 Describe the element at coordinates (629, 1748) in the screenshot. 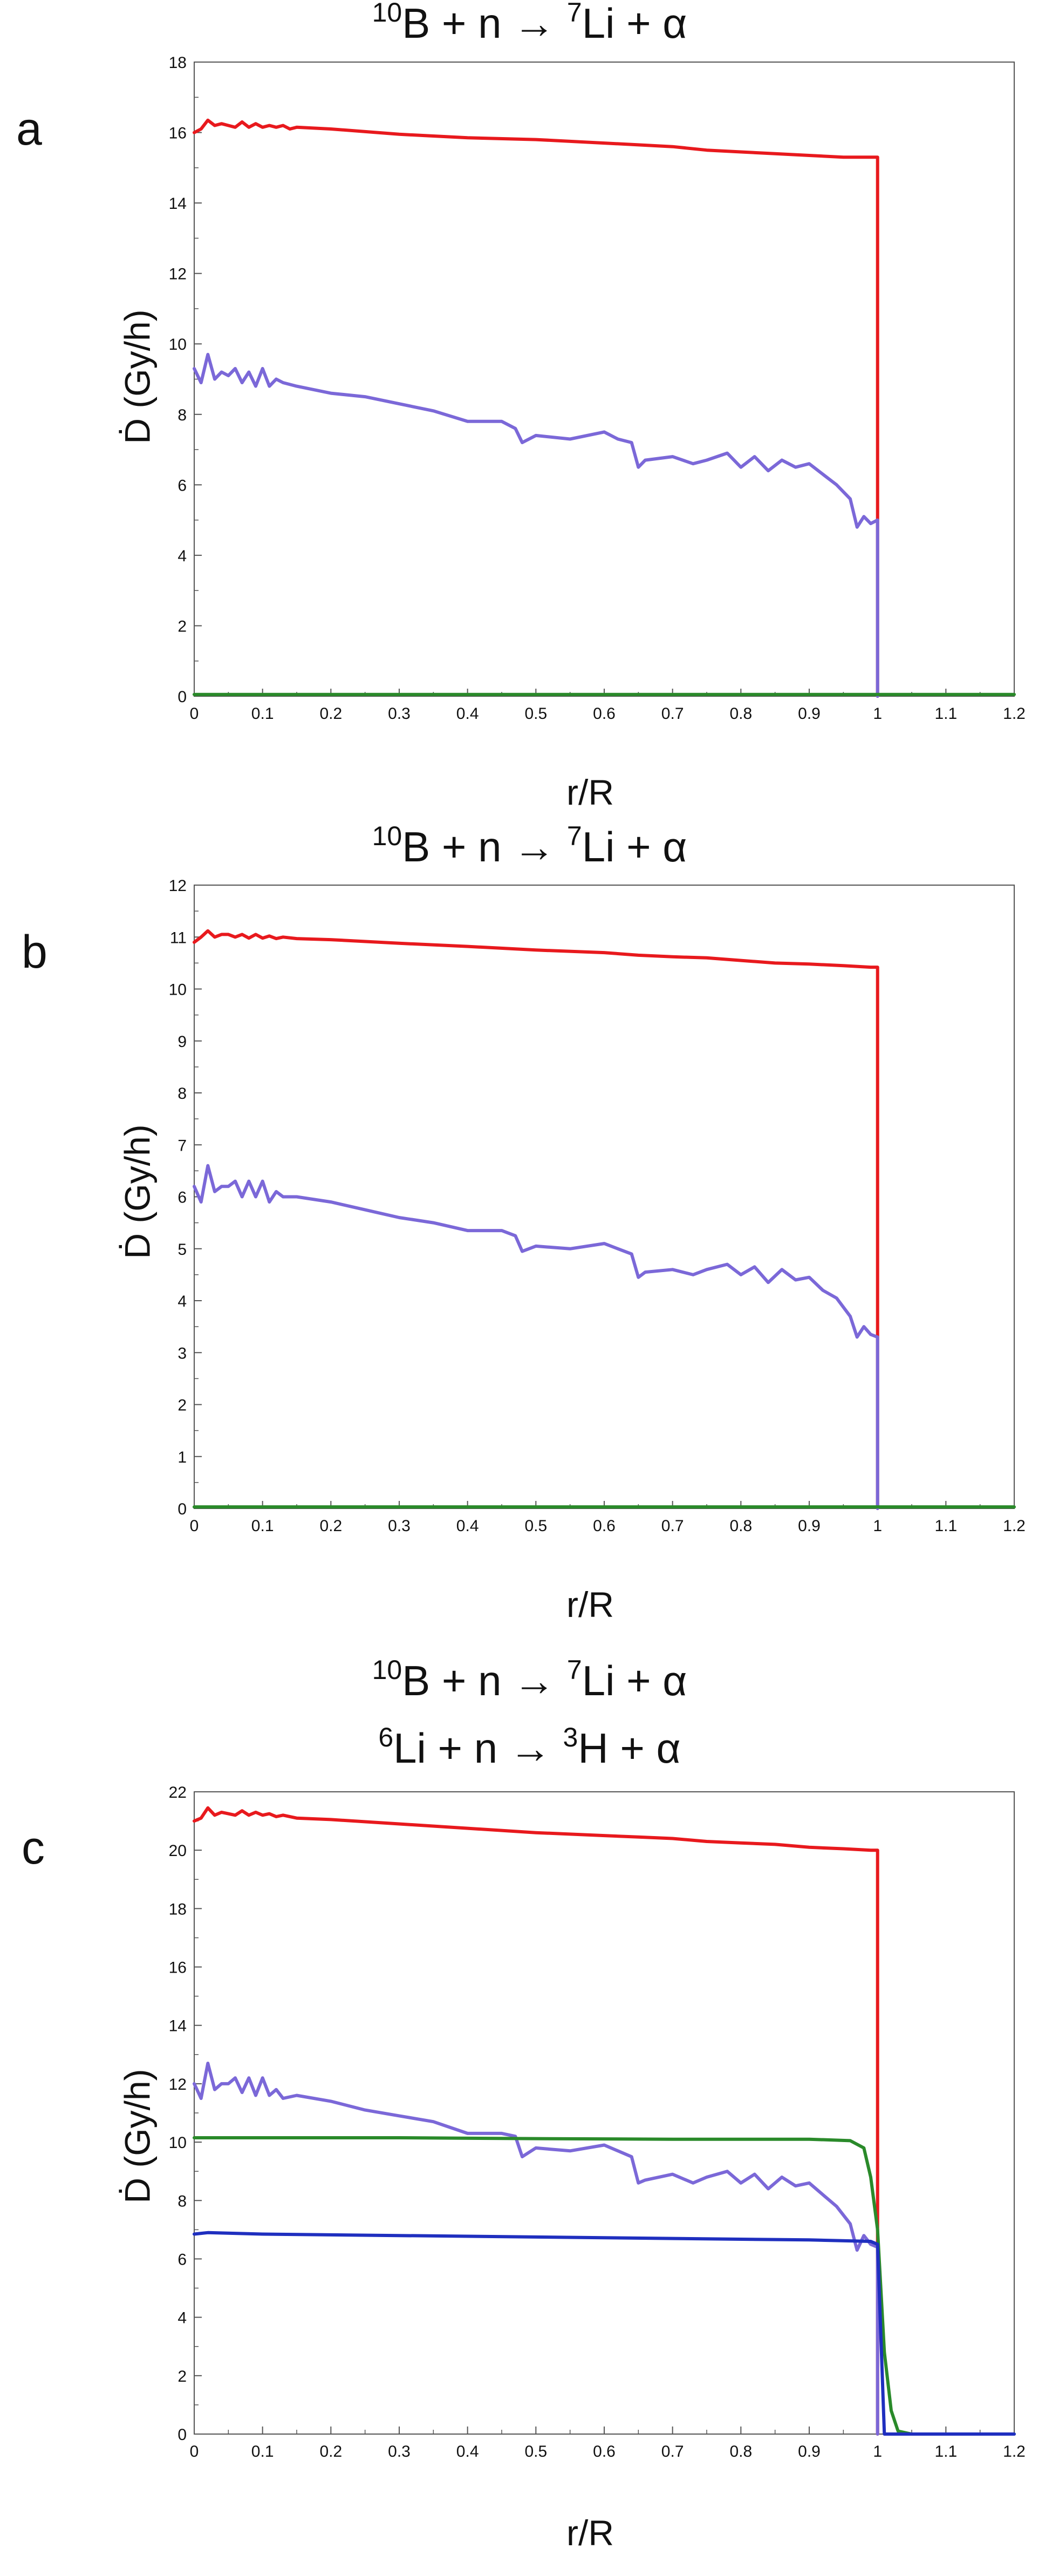

I see `title-text: H + α` at that location.